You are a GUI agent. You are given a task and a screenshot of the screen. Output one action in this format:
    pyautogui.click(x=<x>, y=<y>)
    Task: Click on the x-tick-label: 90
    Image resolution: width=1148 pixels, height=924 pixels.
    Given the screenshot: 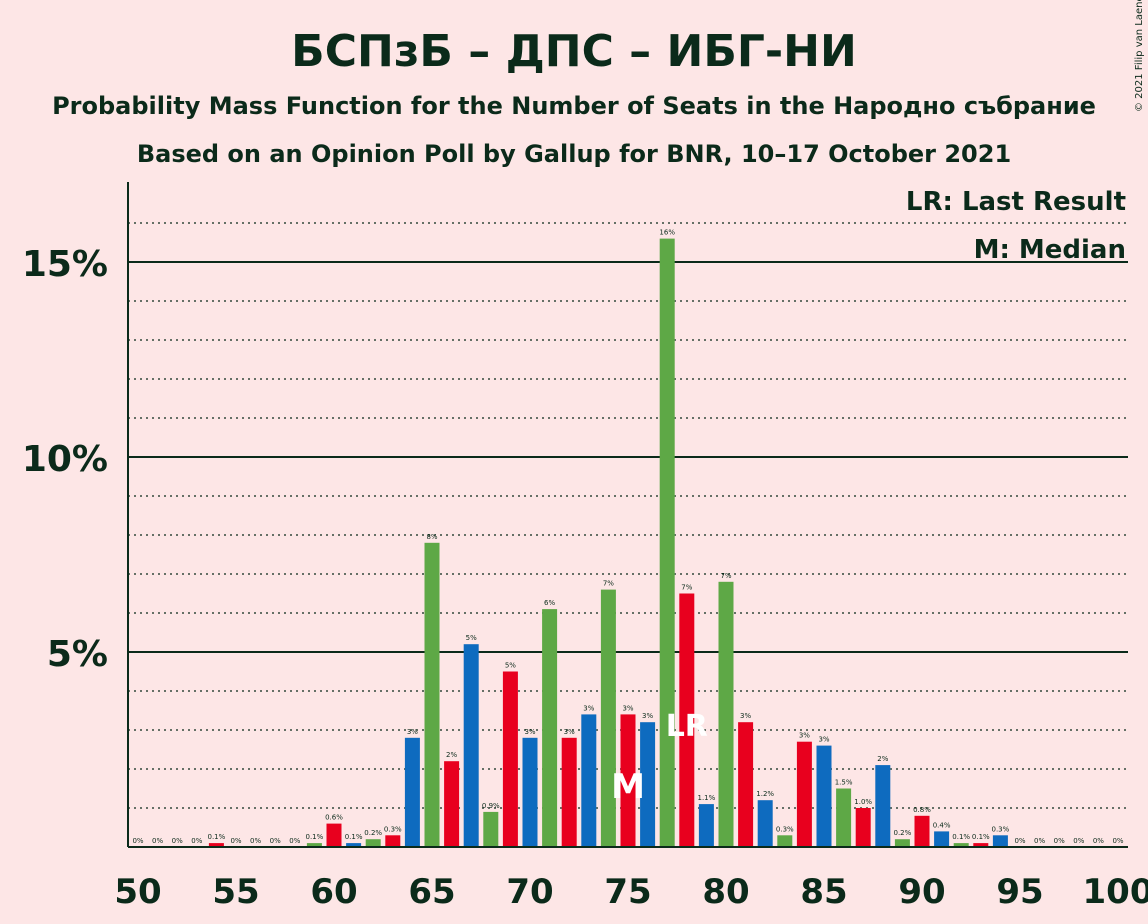 What is the action you would take?
    pyautogui.click(x=921, y=892)
    